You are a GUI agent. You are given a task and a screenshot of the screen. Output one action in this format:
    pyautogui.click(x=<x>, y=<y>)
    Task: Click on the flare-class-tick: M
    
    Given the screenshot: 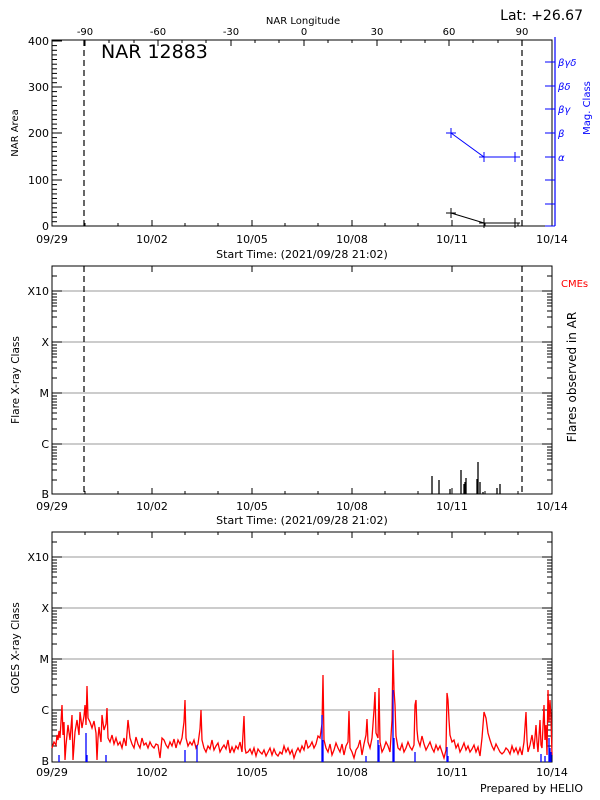 What is the action you would take?
    pyautogui.click(x=45, y=393)
    